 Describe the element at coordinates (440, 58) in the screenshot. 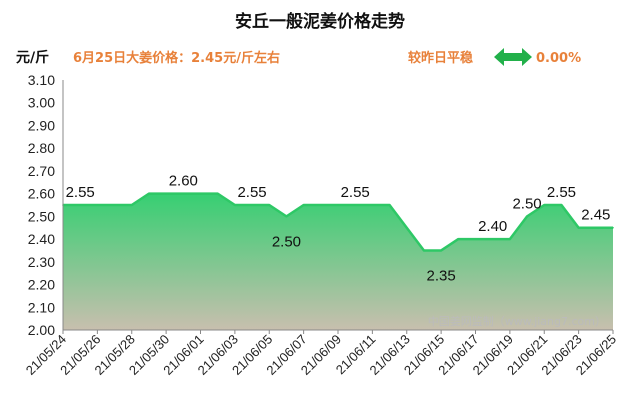

I see `compare-label: 较昨日平稳` at that location.